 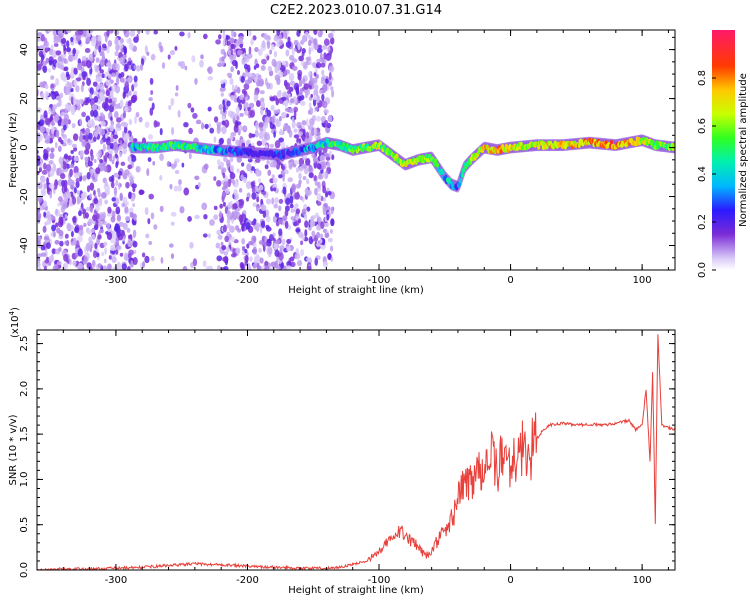 What do you see at coordinates (247, 280) in the screenshot?
I see `x-tick-label: -200` at bounding box center [247, 280].